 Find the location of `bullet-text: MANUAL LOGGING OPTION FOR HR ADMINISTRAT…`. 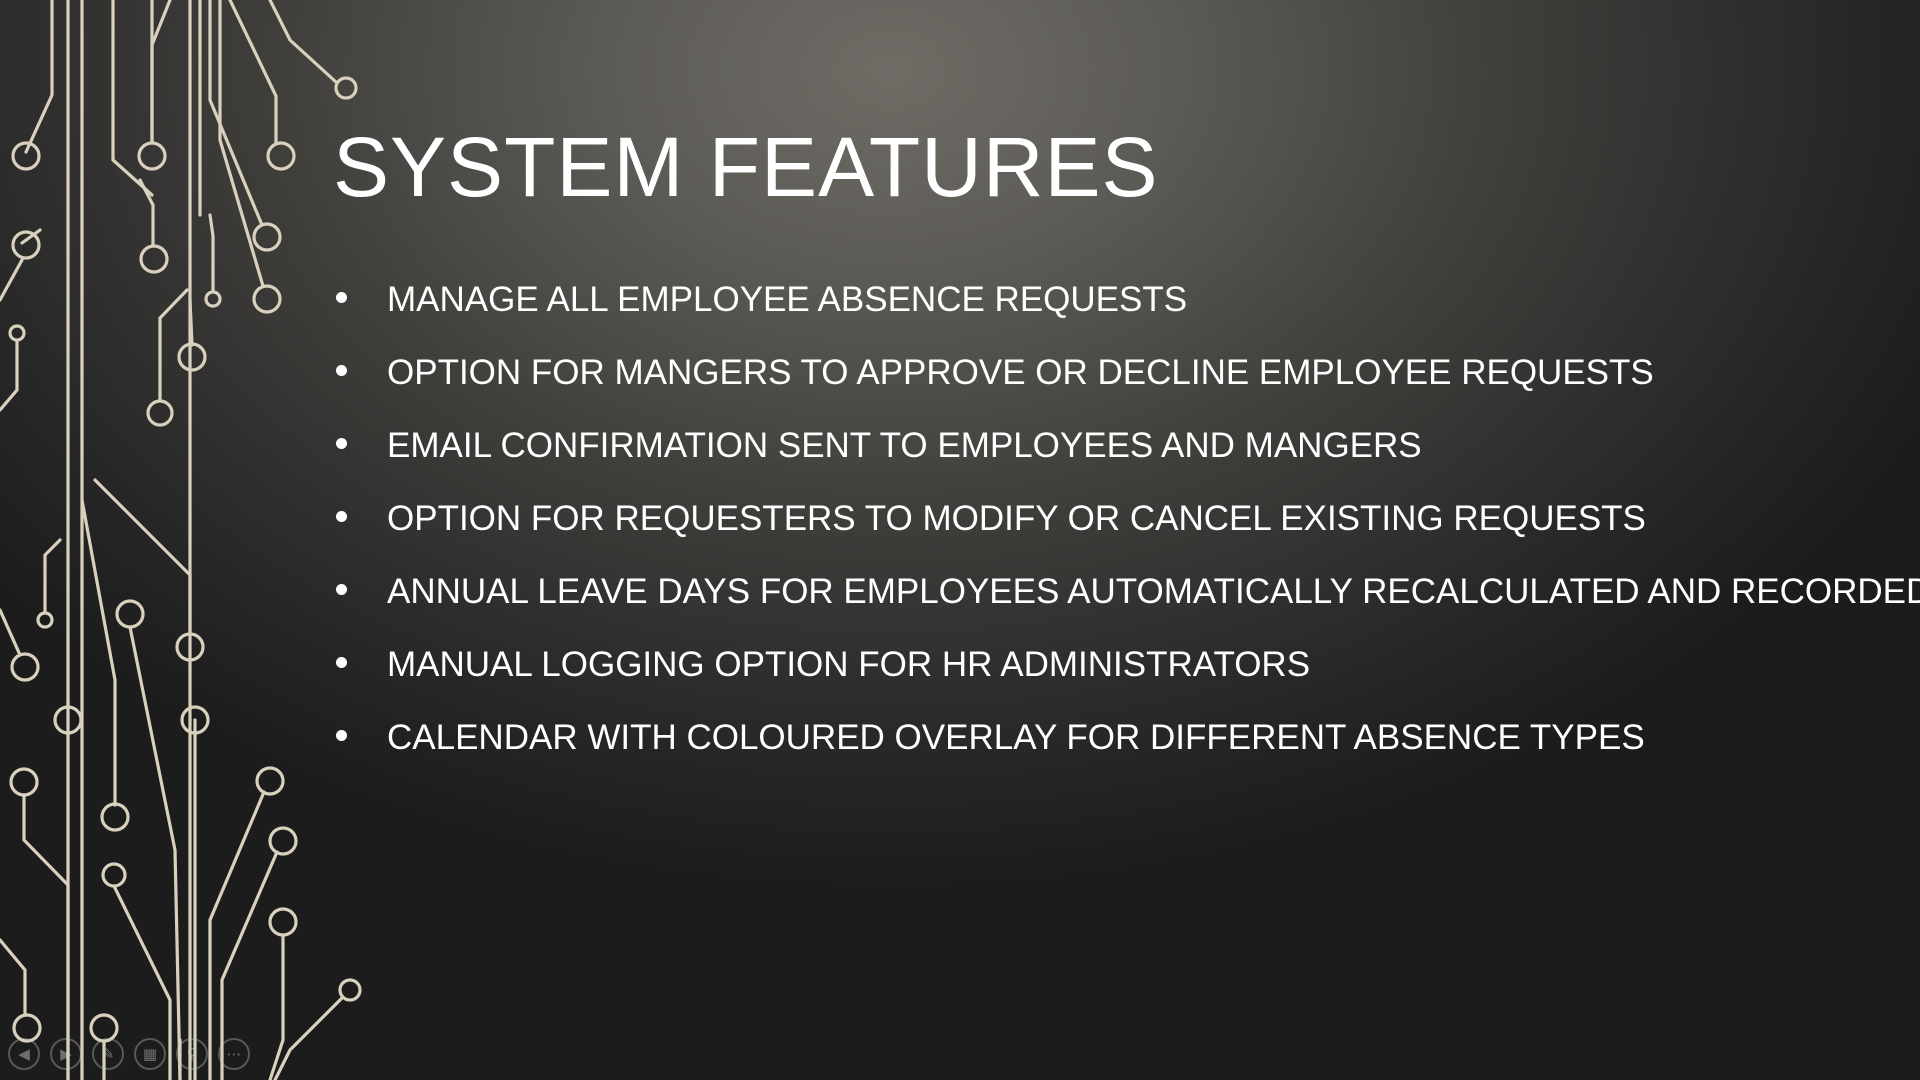

bullet-text: MANUAL LOGGING OPTION FOR HR ADMINISTRAT… is located at coordinates (849, 664).